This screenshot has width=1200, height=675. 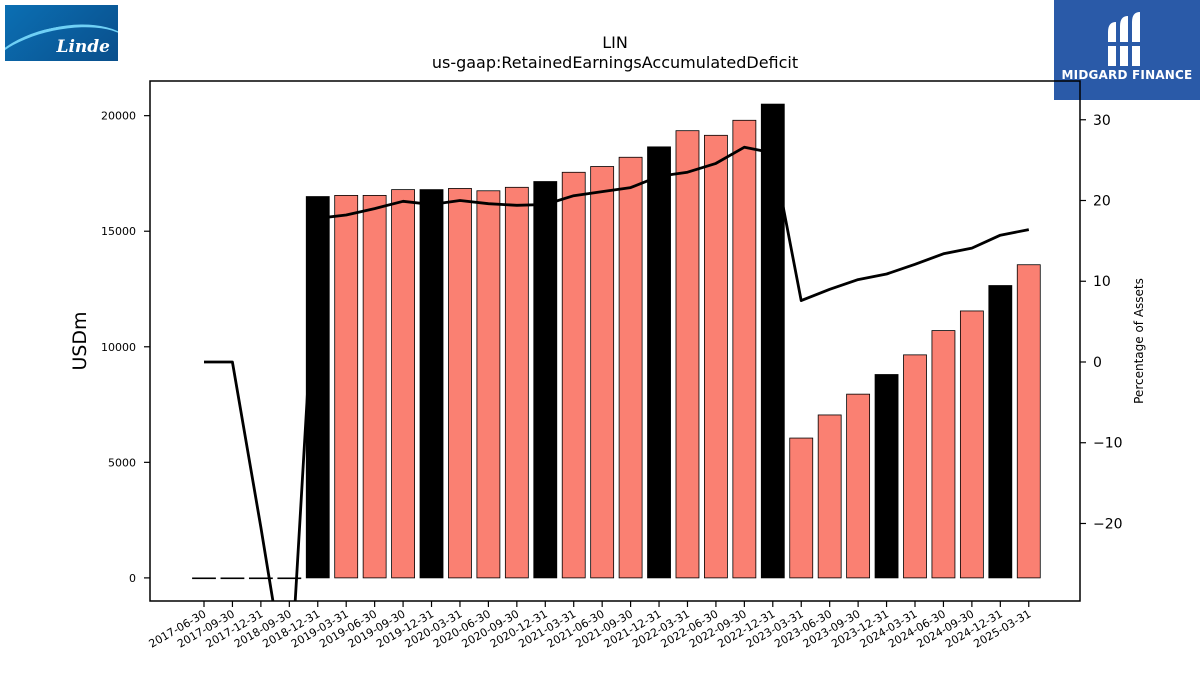 I want to click on y2-tick-label: 30, so click(x=1102, y=121).